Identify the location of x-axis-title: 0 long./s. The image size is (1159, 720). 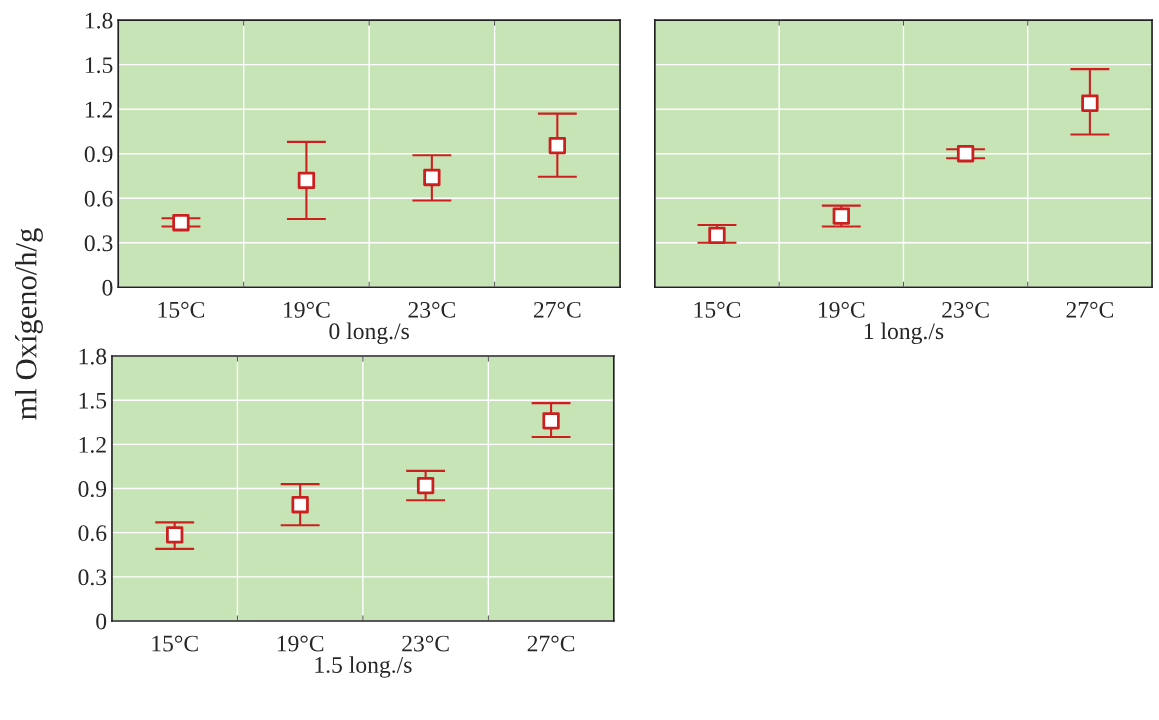
(369, 333).